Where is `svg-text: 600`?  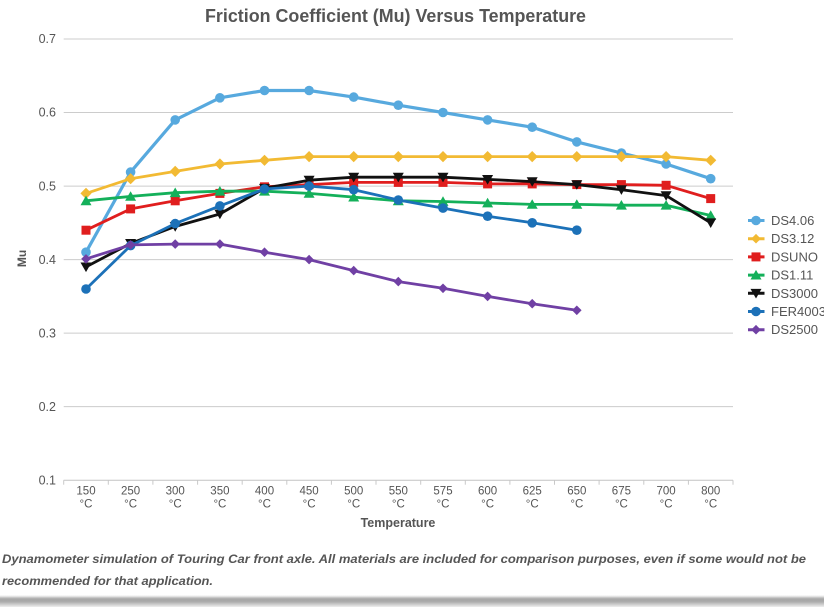 svg-text: 600 is located at coordinates (487, 492).